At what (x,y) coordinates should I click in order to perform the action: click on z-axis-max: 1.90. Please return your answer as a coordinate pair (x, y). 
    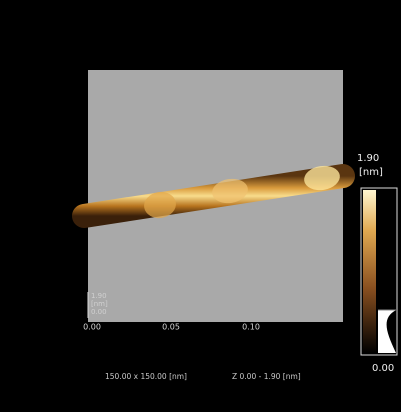
    Looking at the image, I should click on (99, 296).